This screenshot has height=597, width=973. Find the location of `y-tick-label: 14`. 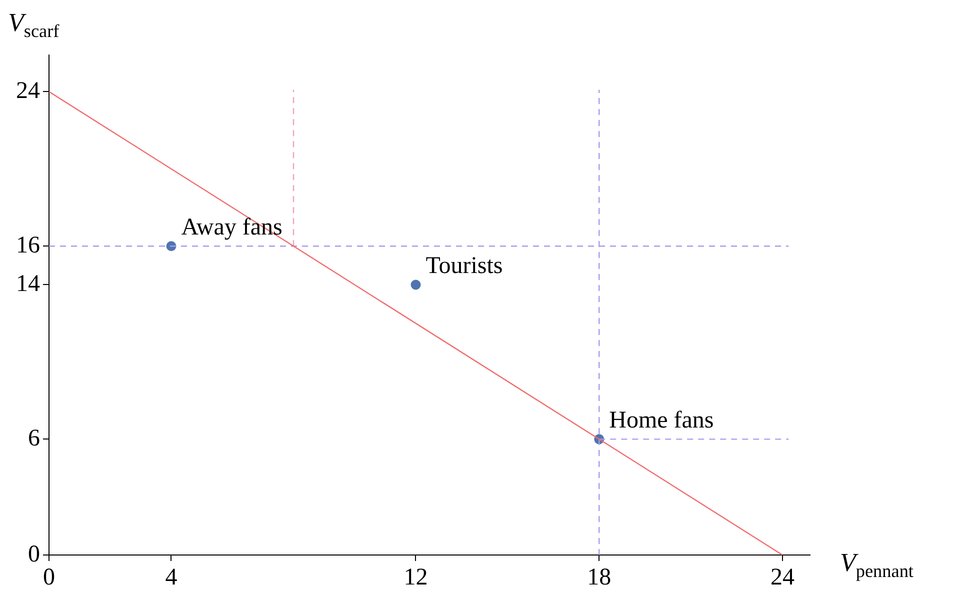

y-tick-label: 14 is located at coordinates (28, 284).